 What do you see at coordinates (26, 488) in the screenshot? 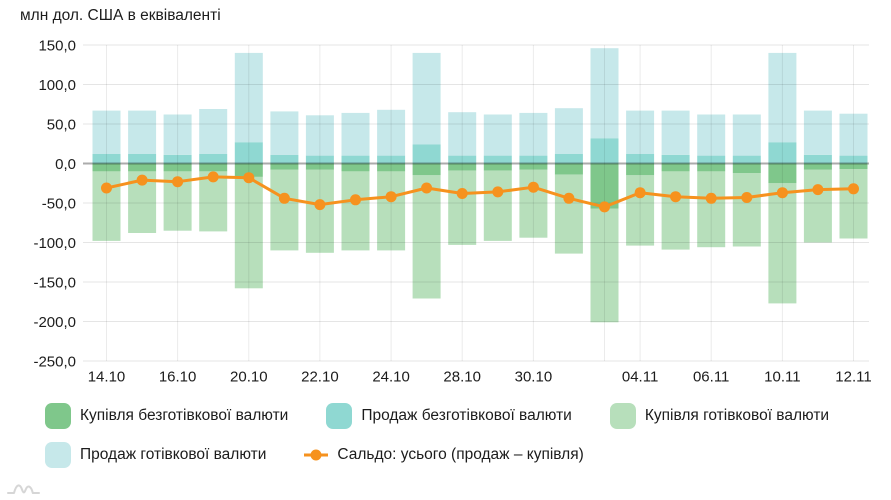
I see `amcharts-logo` at bounding box center [26, 488].